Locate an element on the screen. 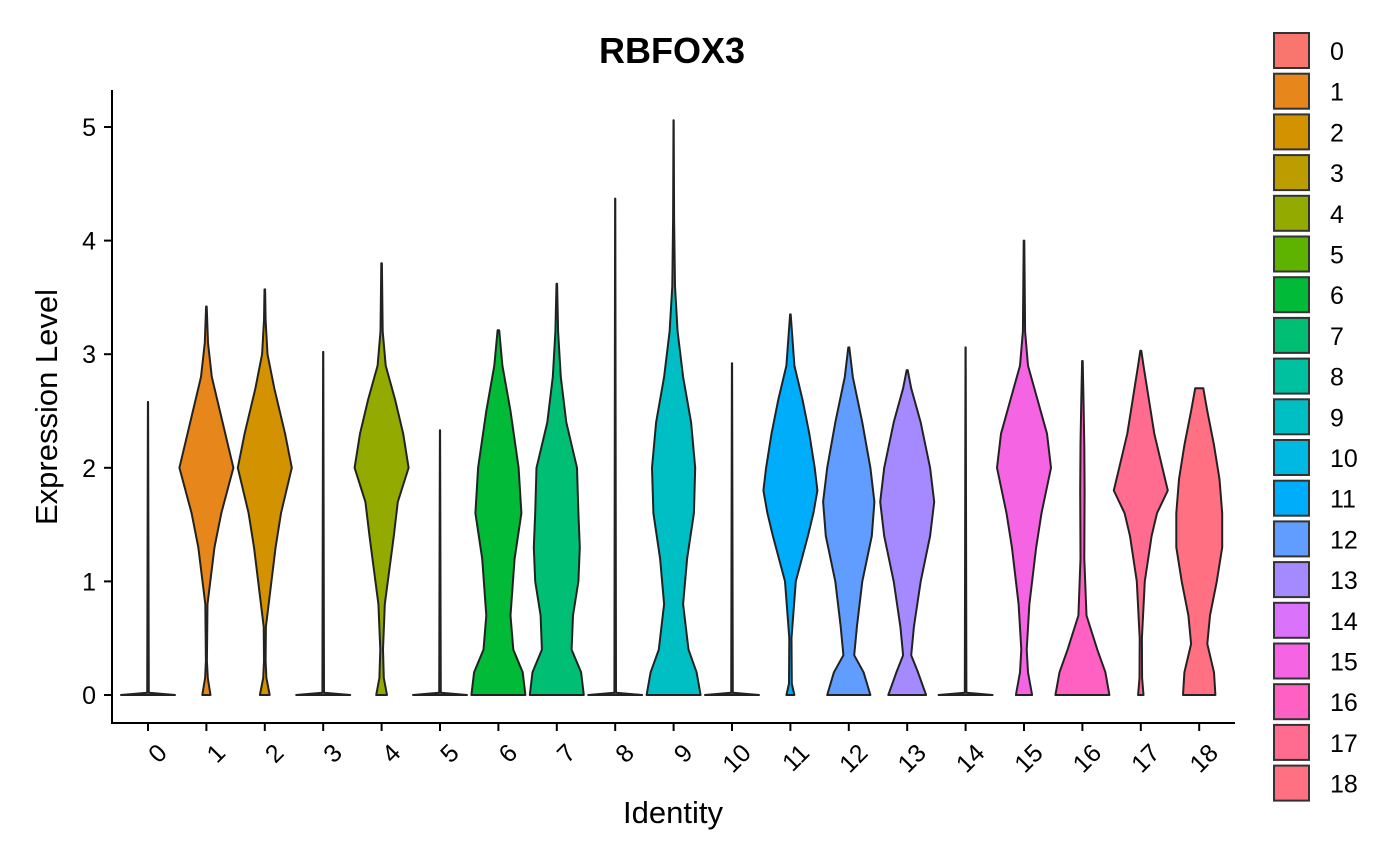 The image size is (1400, 865). legend-label: 5 is located at coordinates (1337, 256).